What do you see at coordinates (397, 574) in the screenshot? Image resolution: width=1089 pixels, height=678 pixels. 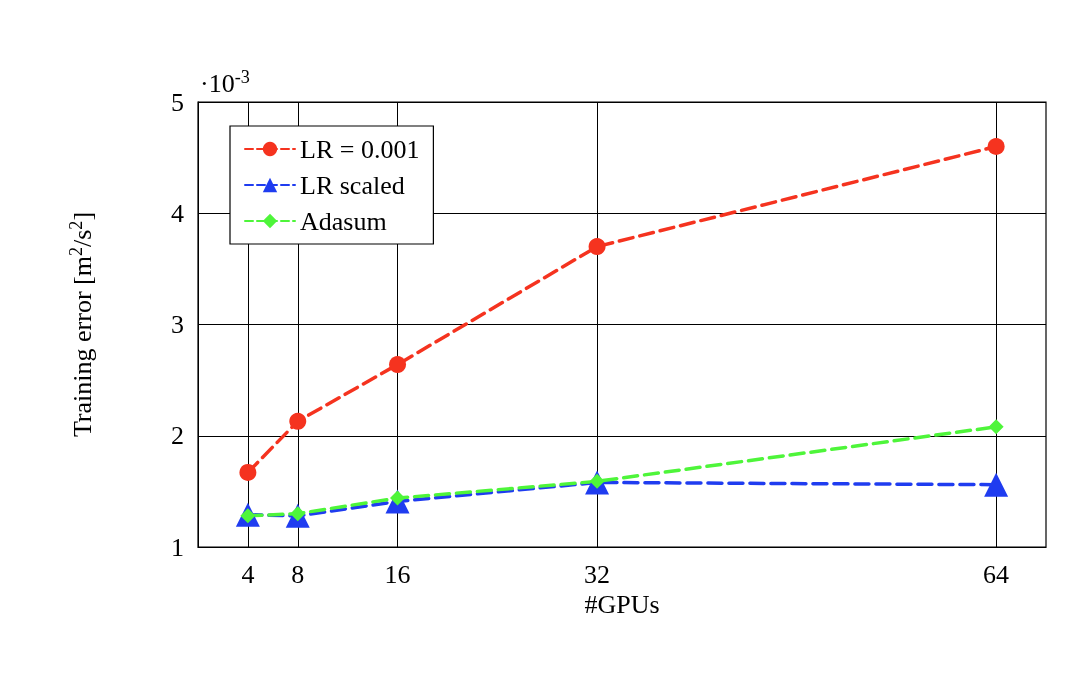 I see `x-tick-label: 16` at bounding box center [397, 574].